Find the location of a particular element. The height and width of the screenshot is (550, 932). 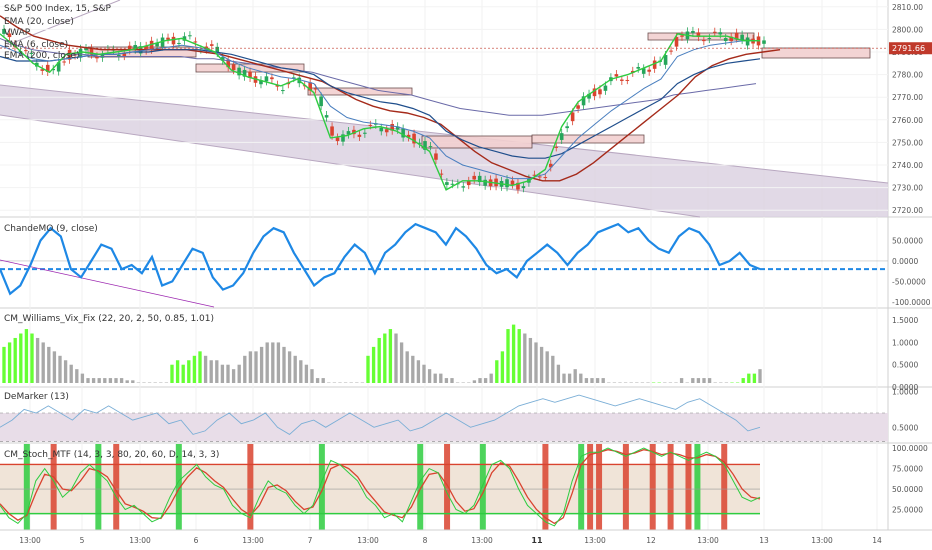

demarker-tick-label: 1.0000 is located at coordinates (905, 392).